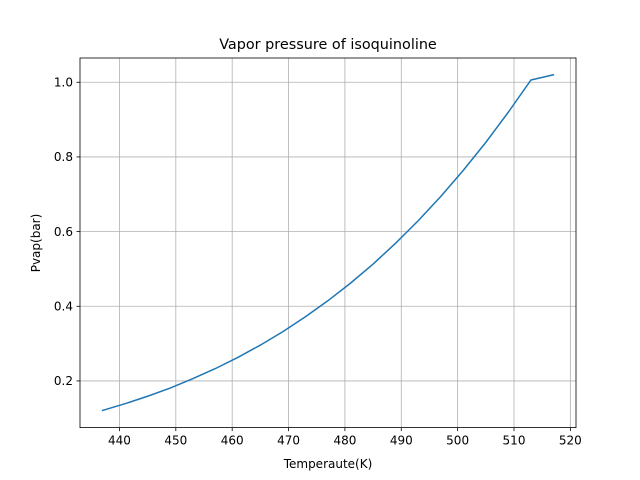 Image resolution: width=640 pixels, height=480 pixels. What do you see at coordinates (36, 243) in the screenshot?
I see `y-axis-label: Pvap(bar)` at bounding box center [36, 243].